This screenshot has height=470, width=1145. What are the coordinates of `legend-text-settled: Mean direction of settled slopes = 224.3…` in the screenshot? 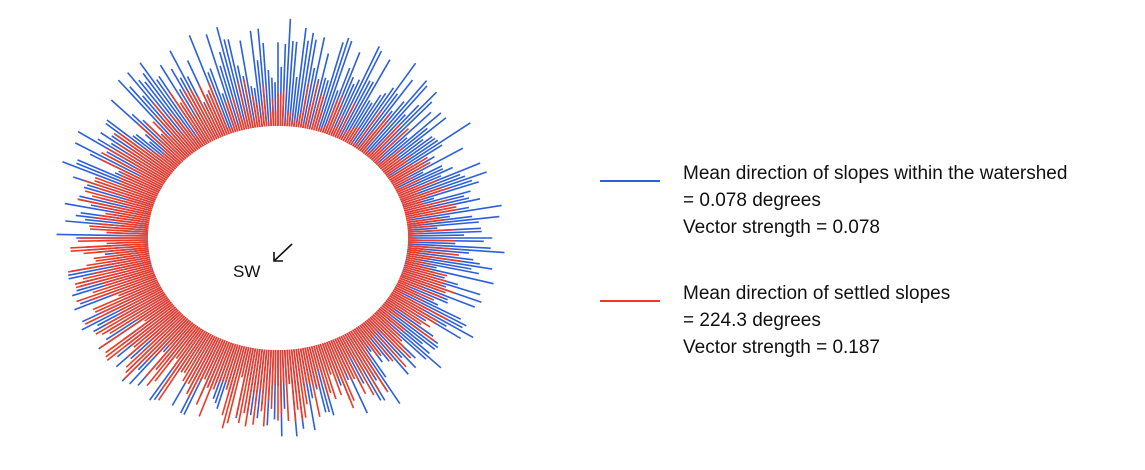 It's located at (816, 320).